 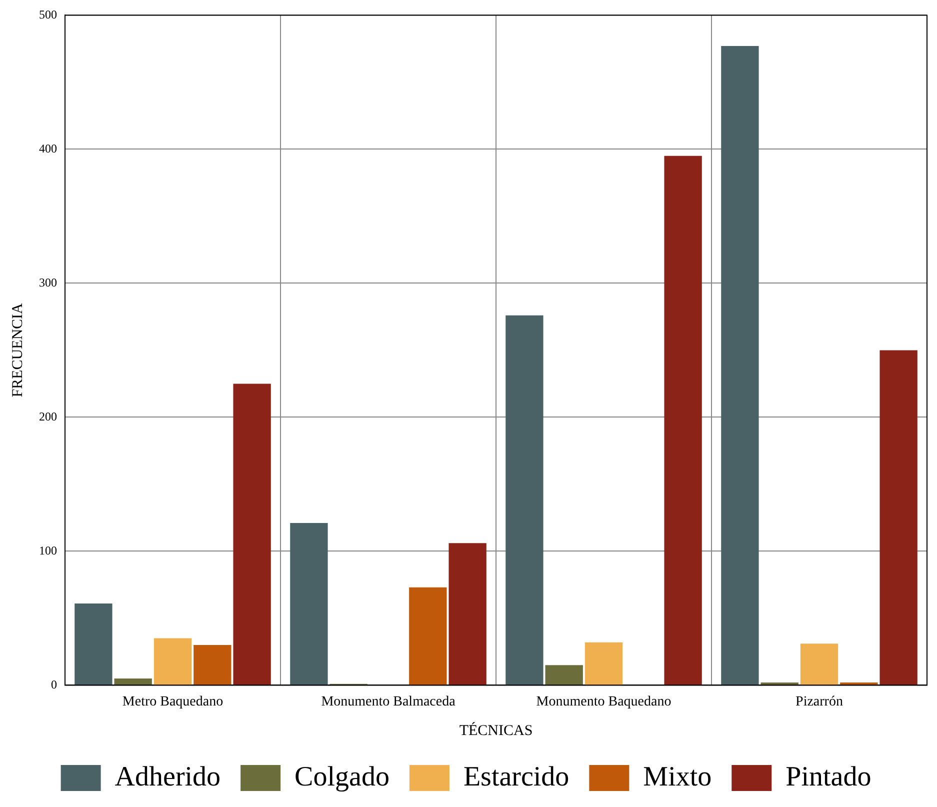 What do you see at coordinates (48, 550) in the screenshot?
I see `y-tick-label: 100` at bounding box center [48, 550].